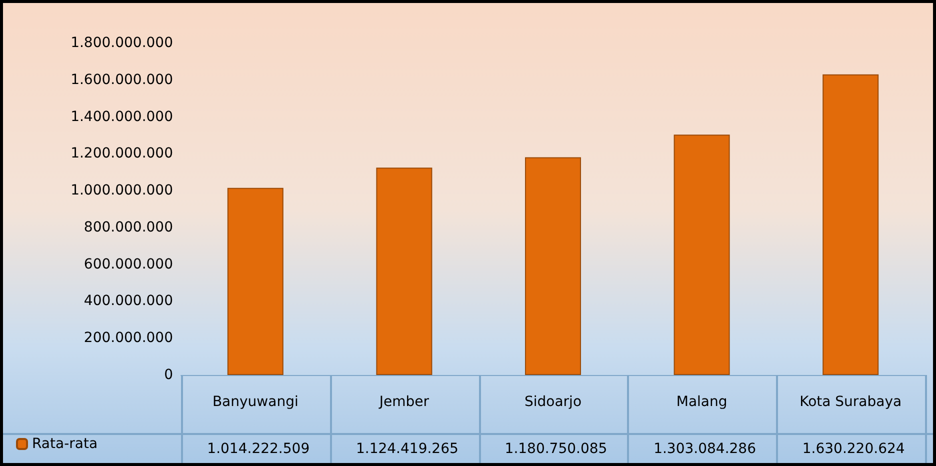 The height and width of the screenshot is (466, 936). Describe the element at coordinates (168, 375) in the screenshot. I see `y-tick-label: 0` at that location.